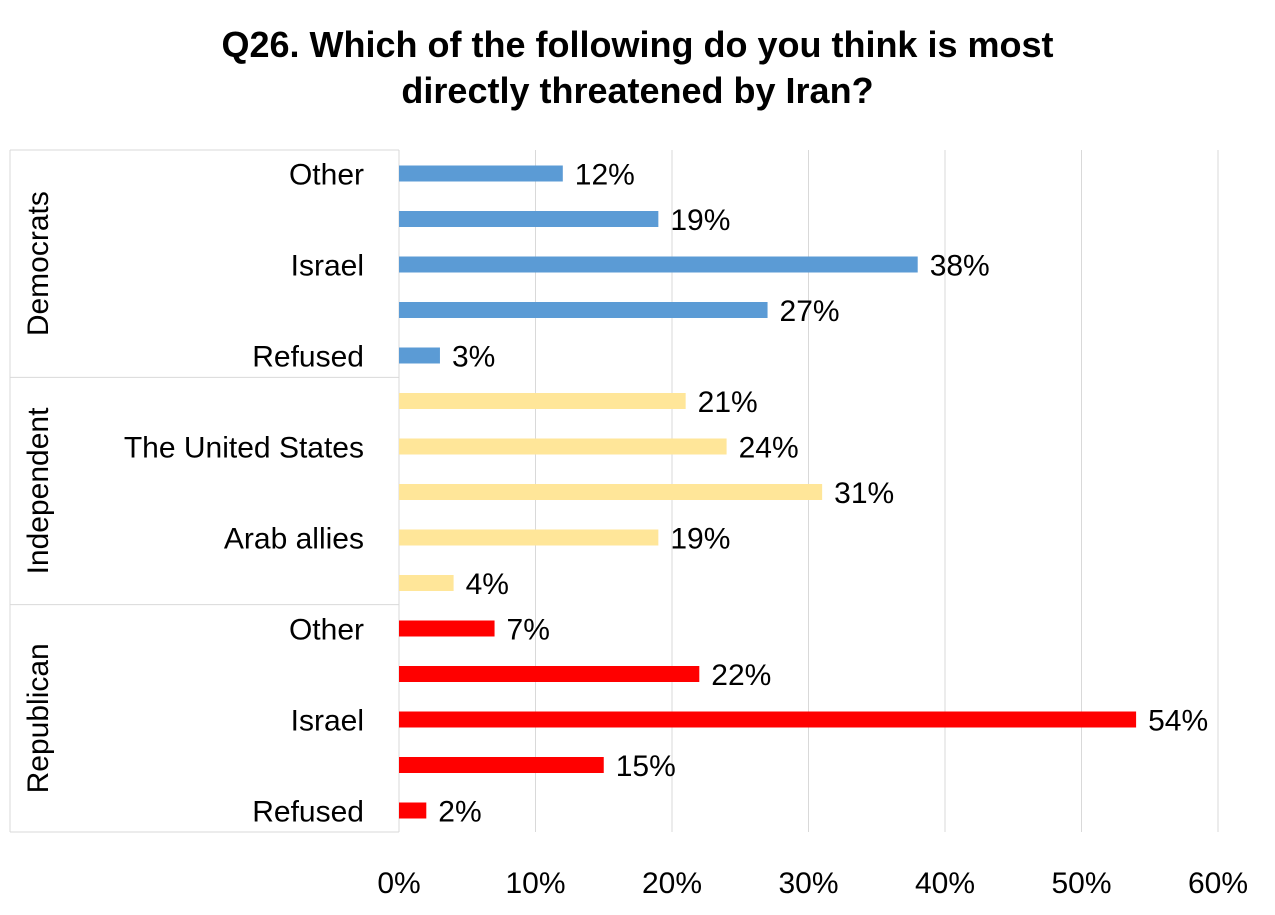  What do you see at coordinates (528, 630) in the screenshot?
I see `data-label: 7%` at bounding box center [528, 630].